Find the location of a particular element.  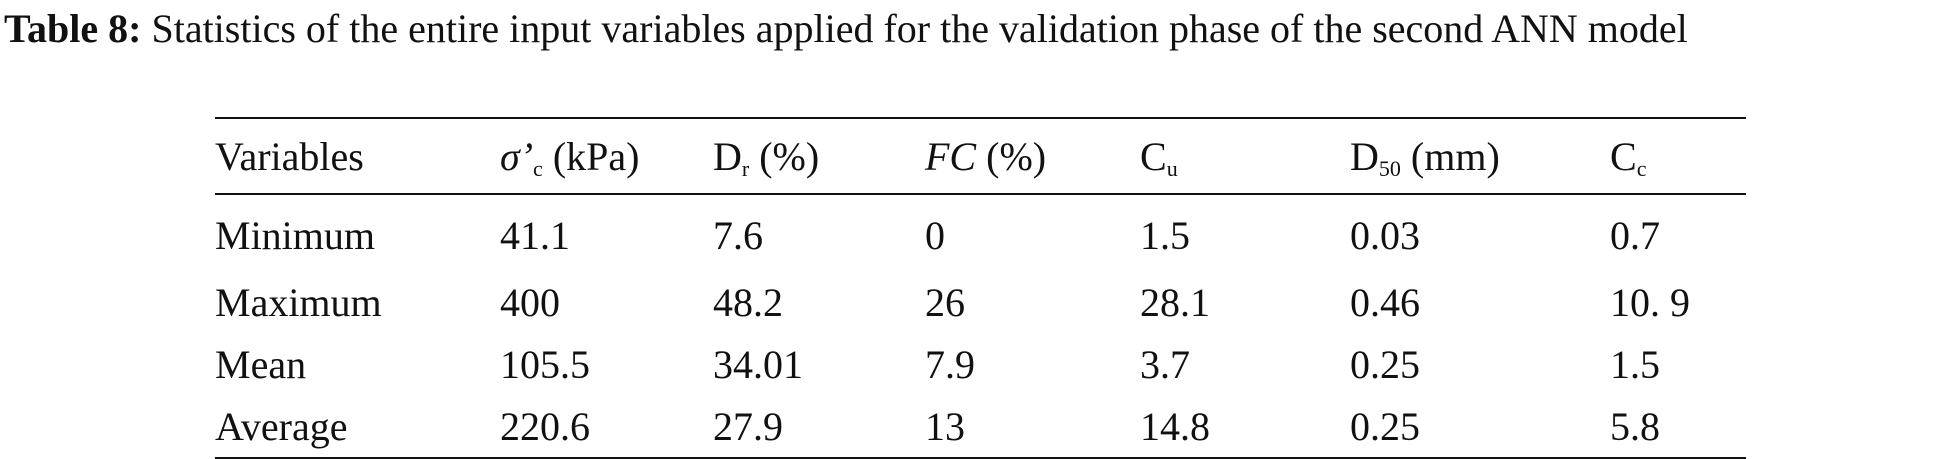

table-cell: 3.7 is located at coordinates (1165, 364).